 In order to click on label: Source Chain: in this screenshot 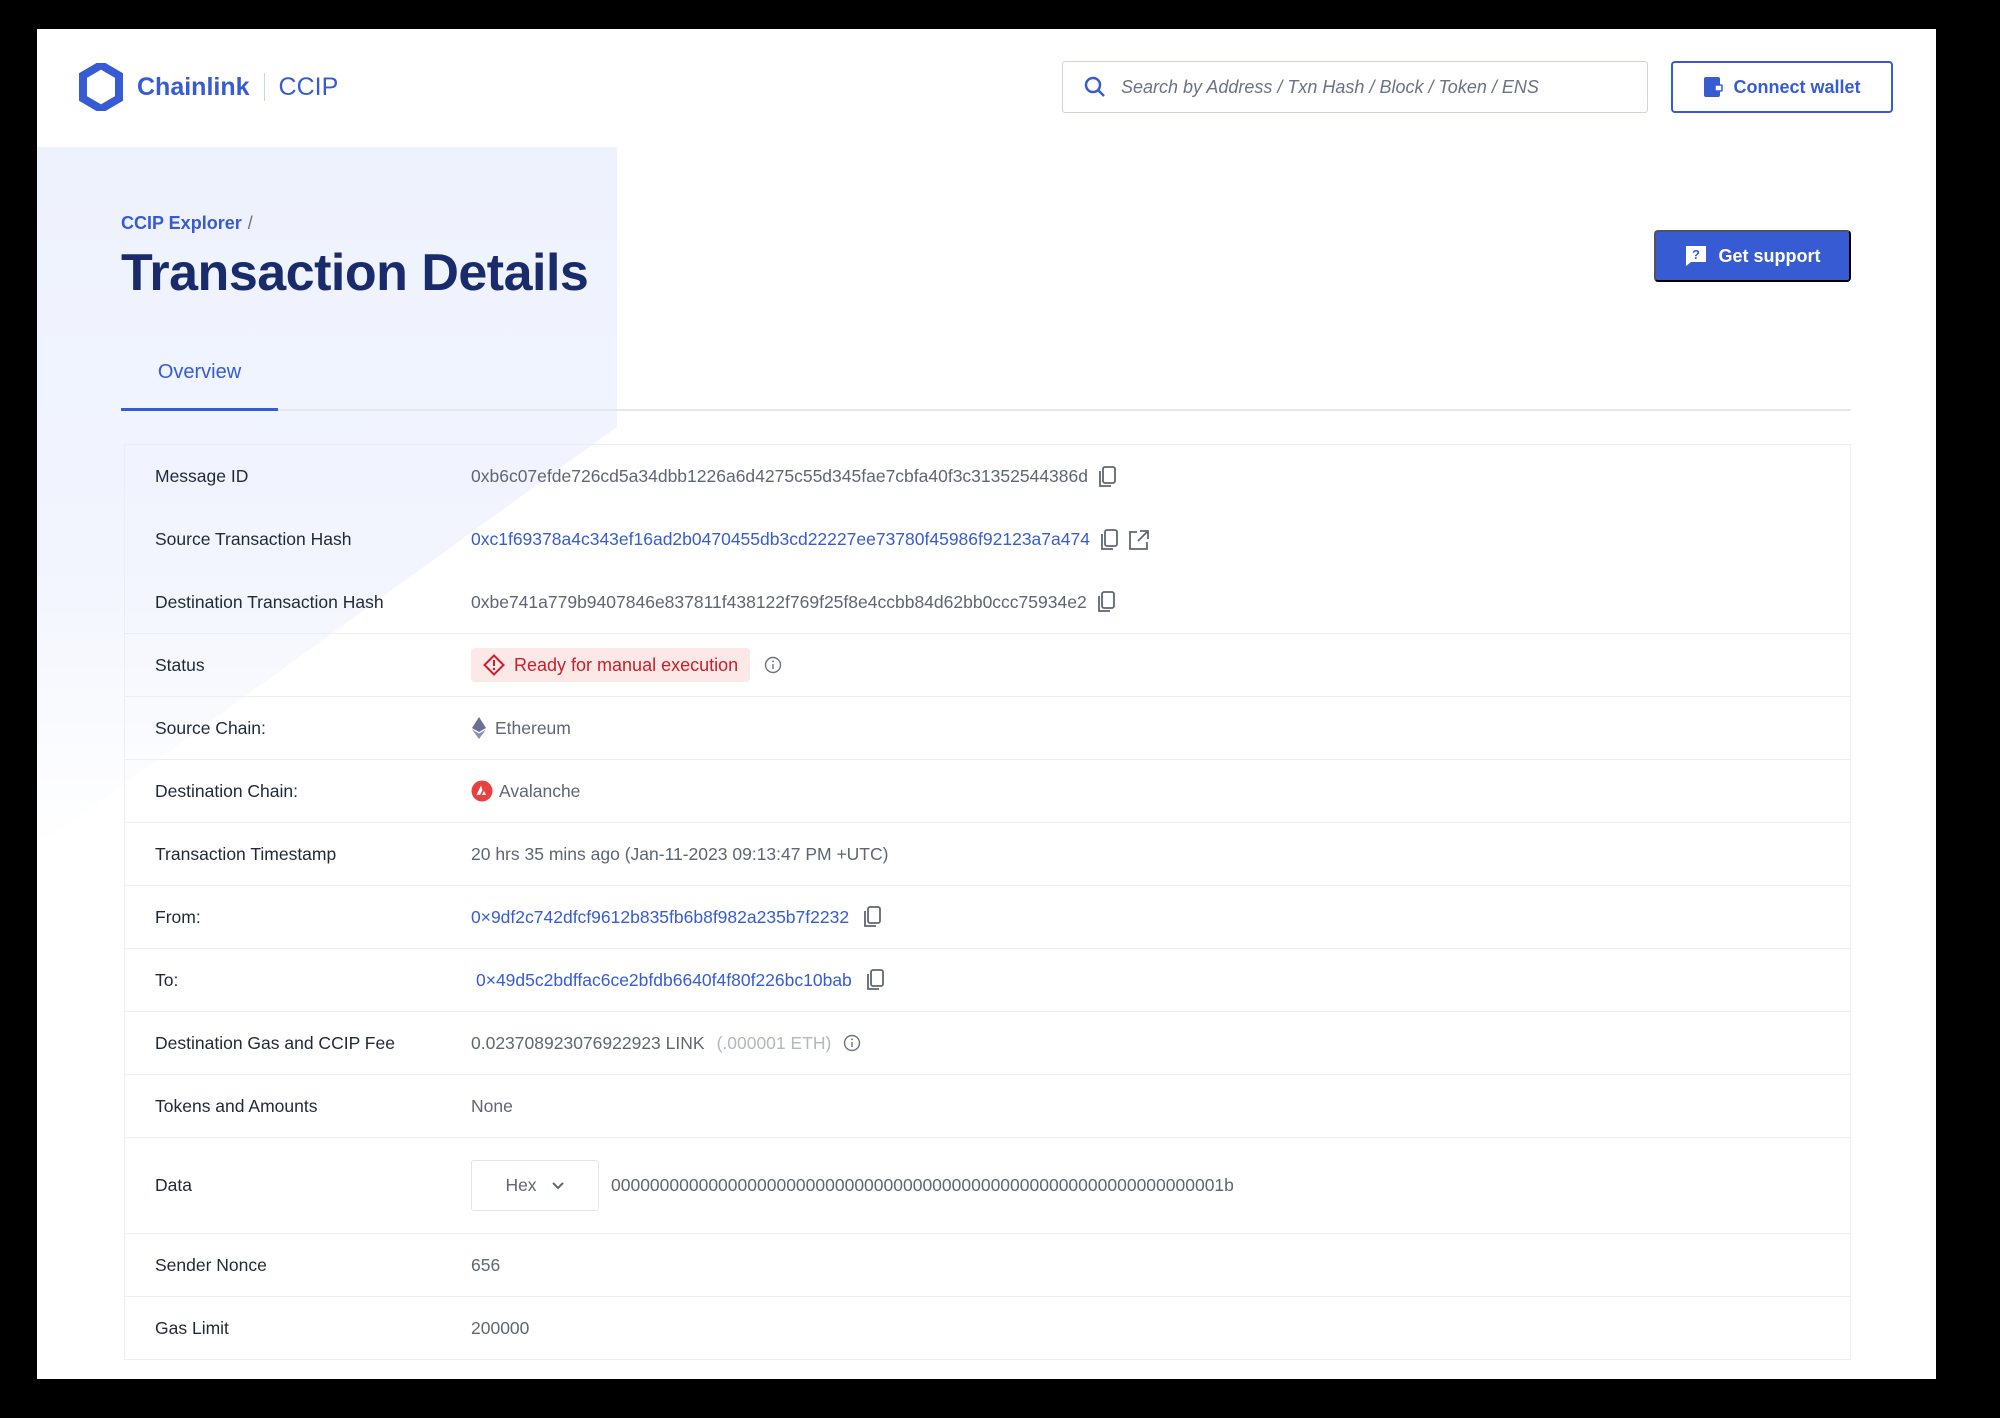, I will do `click(210, 727)`.